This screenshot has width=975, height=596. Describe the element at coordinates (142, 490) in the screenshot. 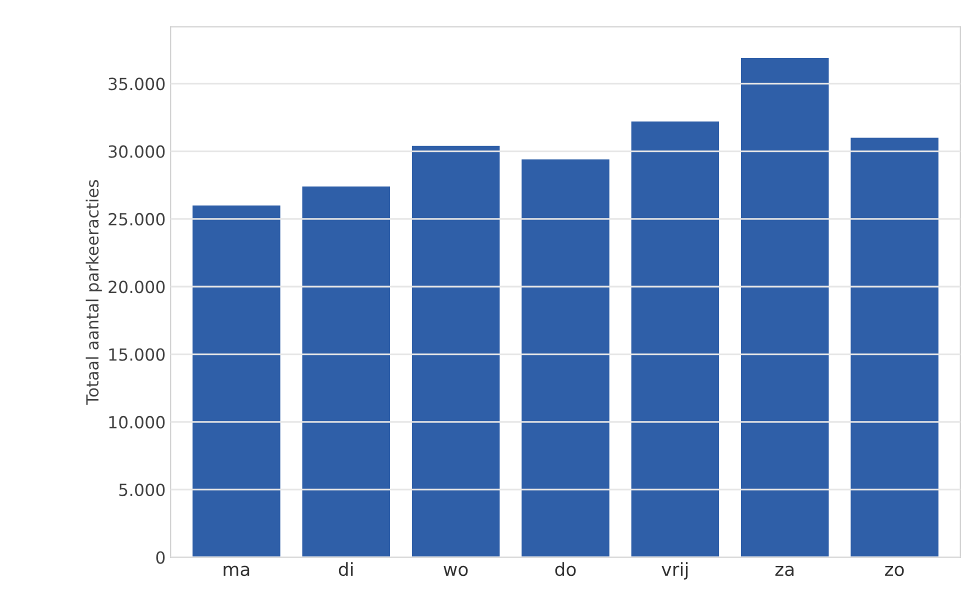

I see `y-tick-label: 5.000` at that location.